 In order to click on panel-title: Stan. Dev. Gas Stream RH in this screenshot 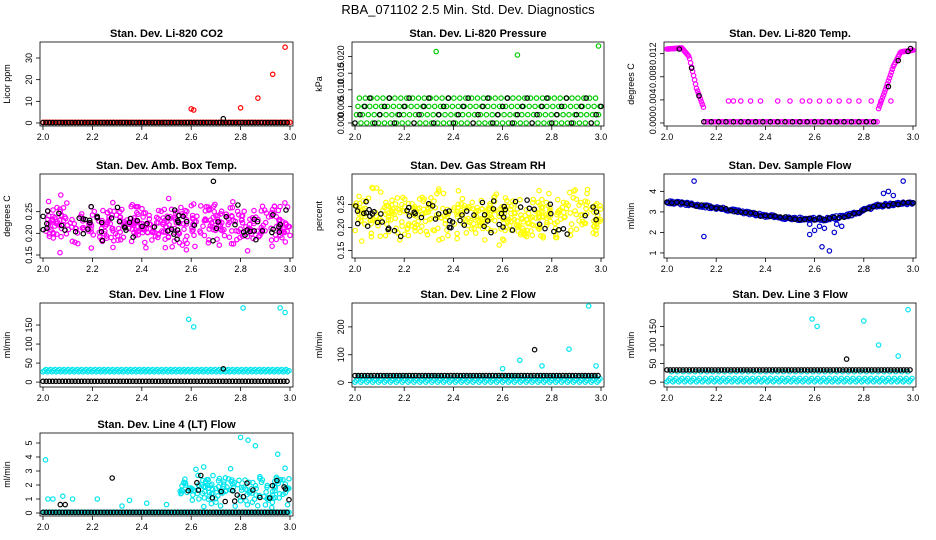, I will do `click(478, 166)`.